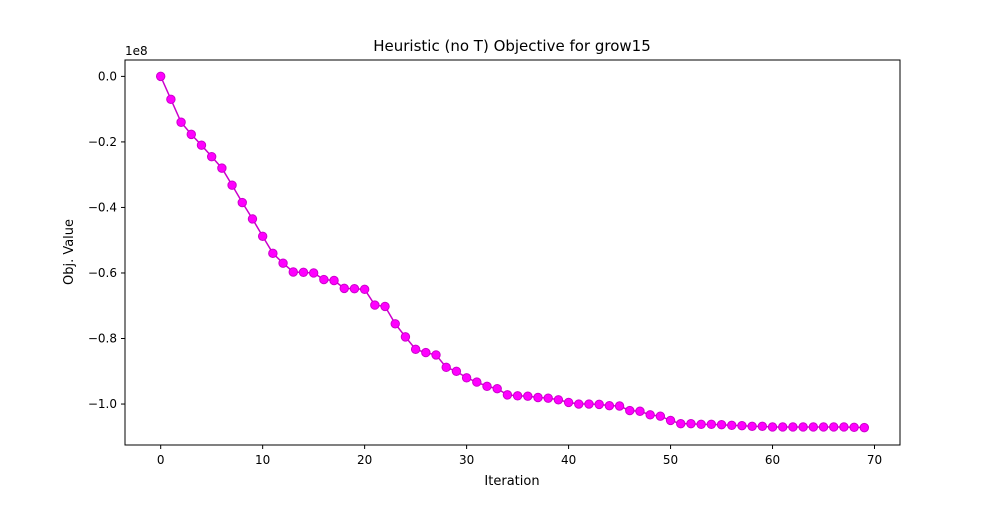  What do you see at coordinates (511, 481) in the screenshot?
I see `x-axis-label: Iteration` at bounding box center [511, 481].